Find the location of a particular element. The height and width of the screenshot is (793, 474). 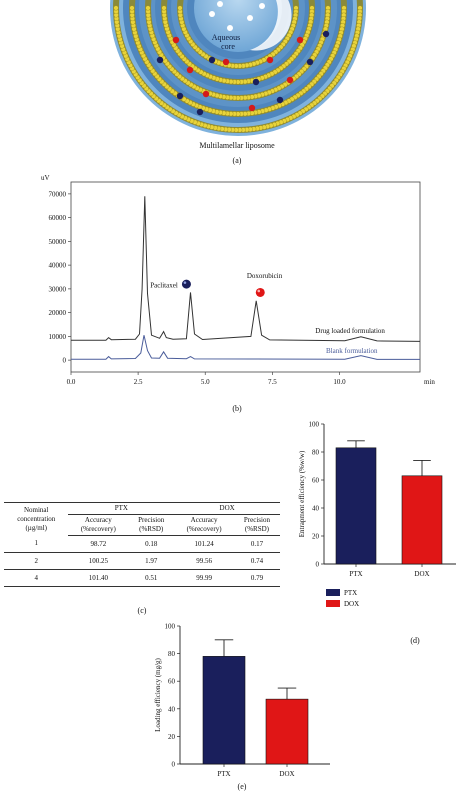

y-tick-label: 60000 is located at coordinates (58, 218).